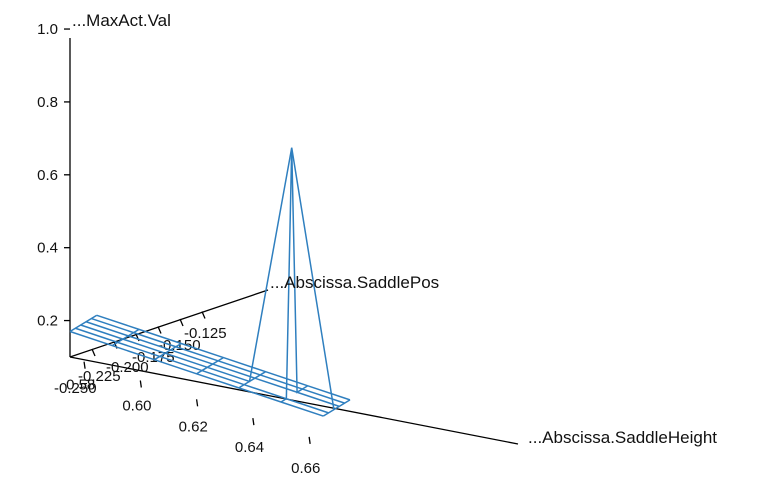 The width and height of the screenshot is (767, 480). What do you see at coordinates (622, 437) in the screenshot?
I see `x-axis-label: ...Abscissa.SaddleHeight` at bounding box center [622, 437].